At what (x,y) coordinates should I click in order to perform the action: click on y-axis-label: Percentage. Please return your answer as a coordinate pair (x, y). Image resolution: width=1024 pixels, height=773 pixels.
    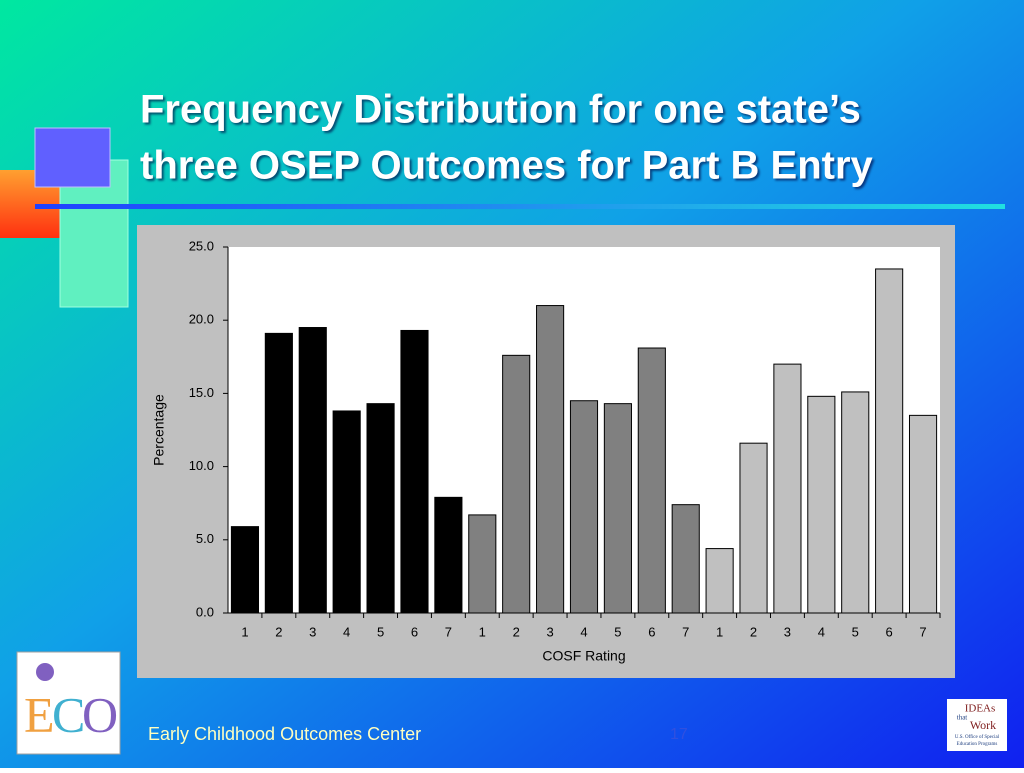
    Looking at the image, I should click on (159, 430).